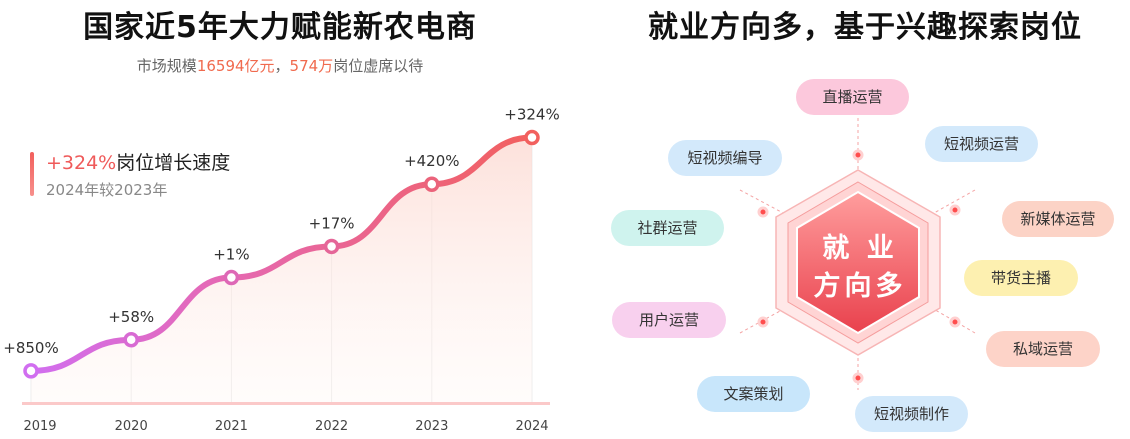 This screenshot has width=1130, height=439. I want to click on x-tick-2023: 2023, so click(431, 426).